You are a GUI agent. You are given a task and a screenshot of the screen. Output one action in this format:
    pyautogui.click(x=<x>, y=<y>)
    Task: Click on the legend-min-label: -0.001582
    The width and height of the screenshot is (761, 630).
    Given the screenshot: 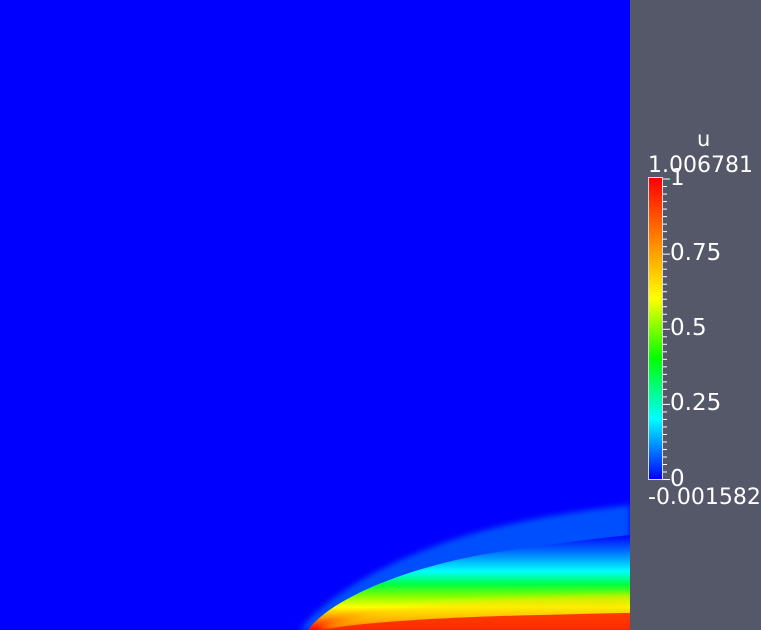 What is the action you would take?
    pyautogui.click(x=704, y=497)
    